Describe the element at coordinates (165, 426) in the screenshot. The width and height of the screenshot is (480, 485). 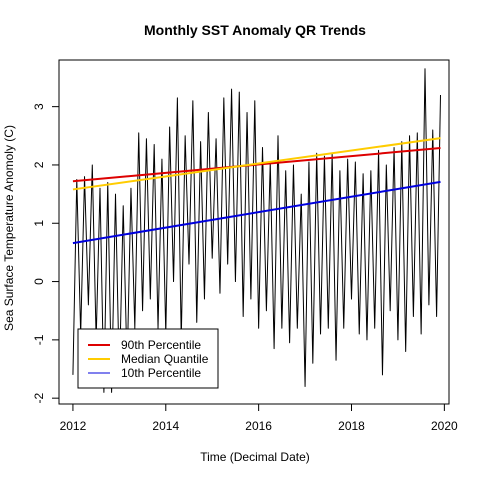
I see `x-tick-label: 2014` at that location.